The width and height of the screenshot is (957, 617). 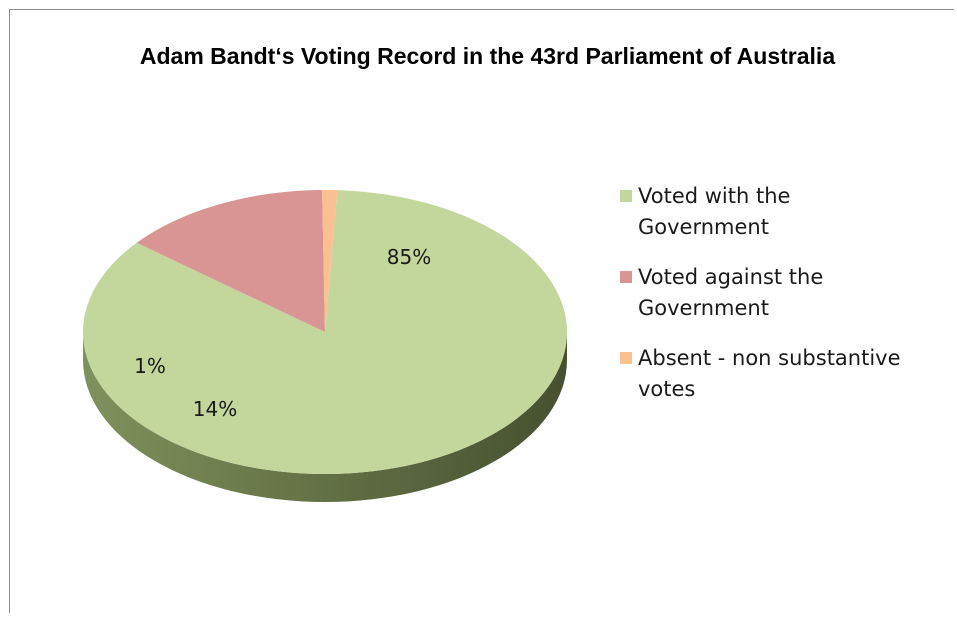 I want to click on legend-label: Voted with the Government, so click(x=714, y=211).